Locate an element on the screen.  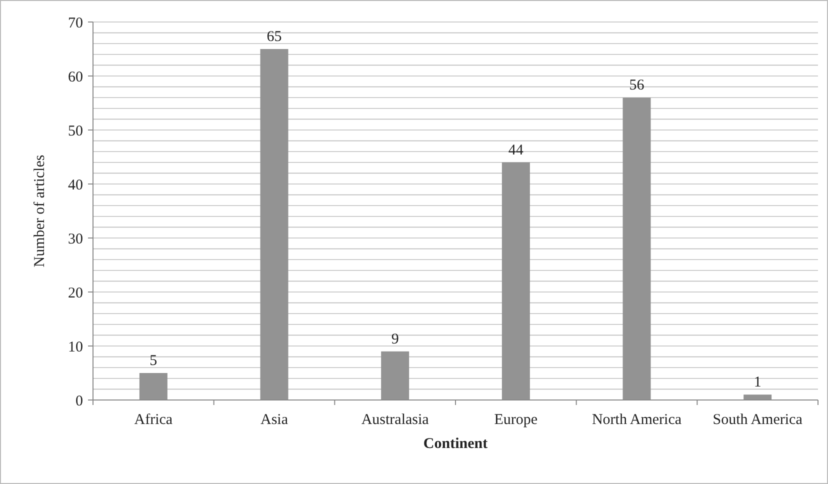
x-tick-label: Europe is located at coordinates (516, 420).